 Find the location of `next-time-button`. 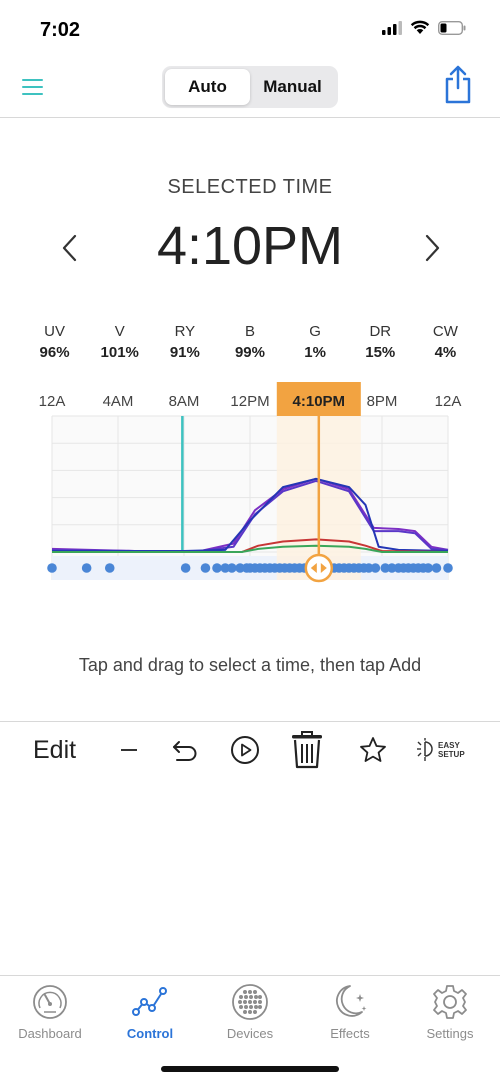

next-time-button is located at coordinates (432, 248).